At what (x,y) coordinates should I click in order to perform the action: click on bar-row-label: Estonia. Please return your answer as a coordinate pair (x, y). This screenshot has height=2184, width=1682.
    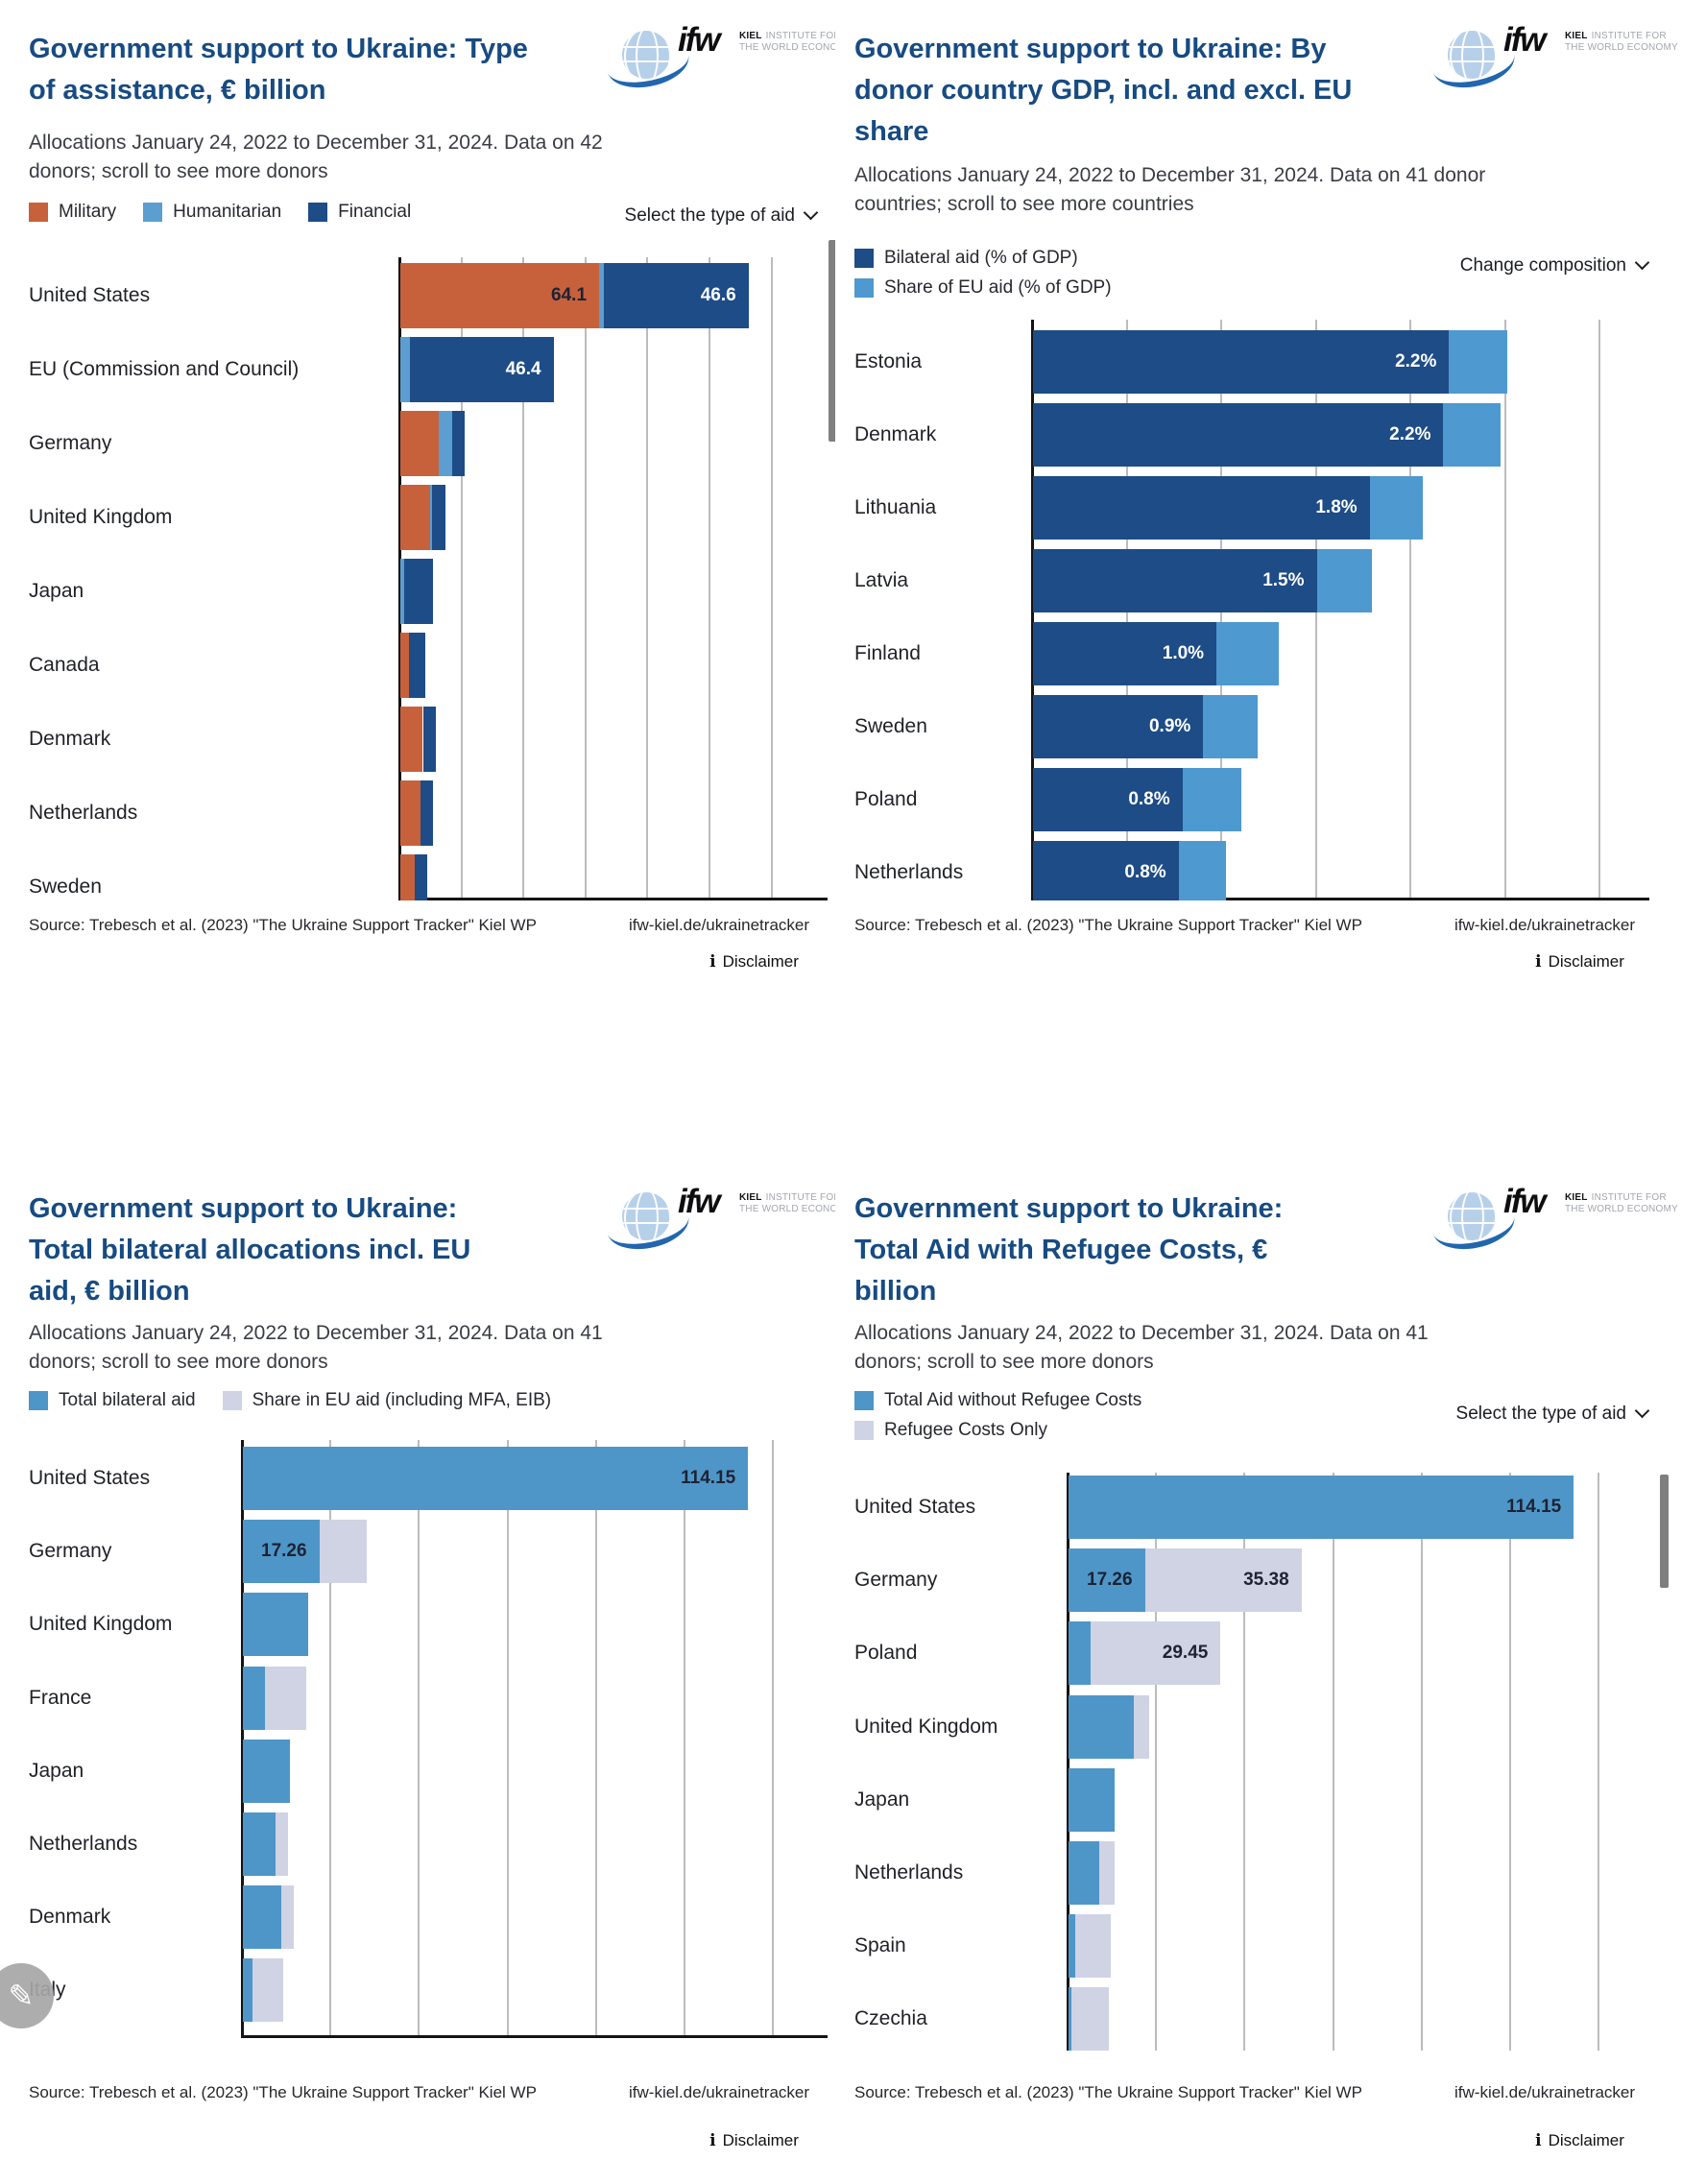
    Looking at the image, I should click on (888, 361).